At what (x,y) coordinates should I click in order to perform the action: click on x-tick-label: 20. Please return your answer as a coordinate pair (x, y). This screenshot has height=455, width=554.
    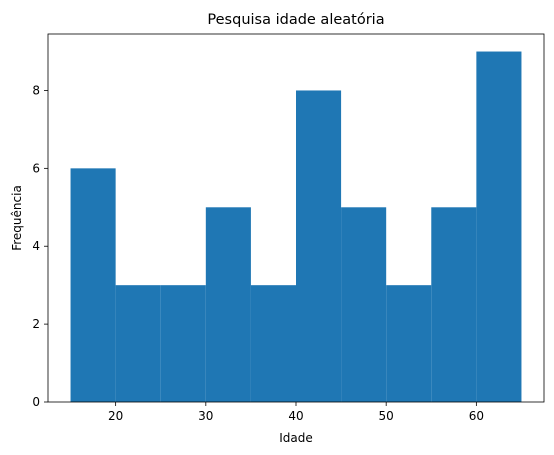
    Looking at the image, I should click on (115, 416).